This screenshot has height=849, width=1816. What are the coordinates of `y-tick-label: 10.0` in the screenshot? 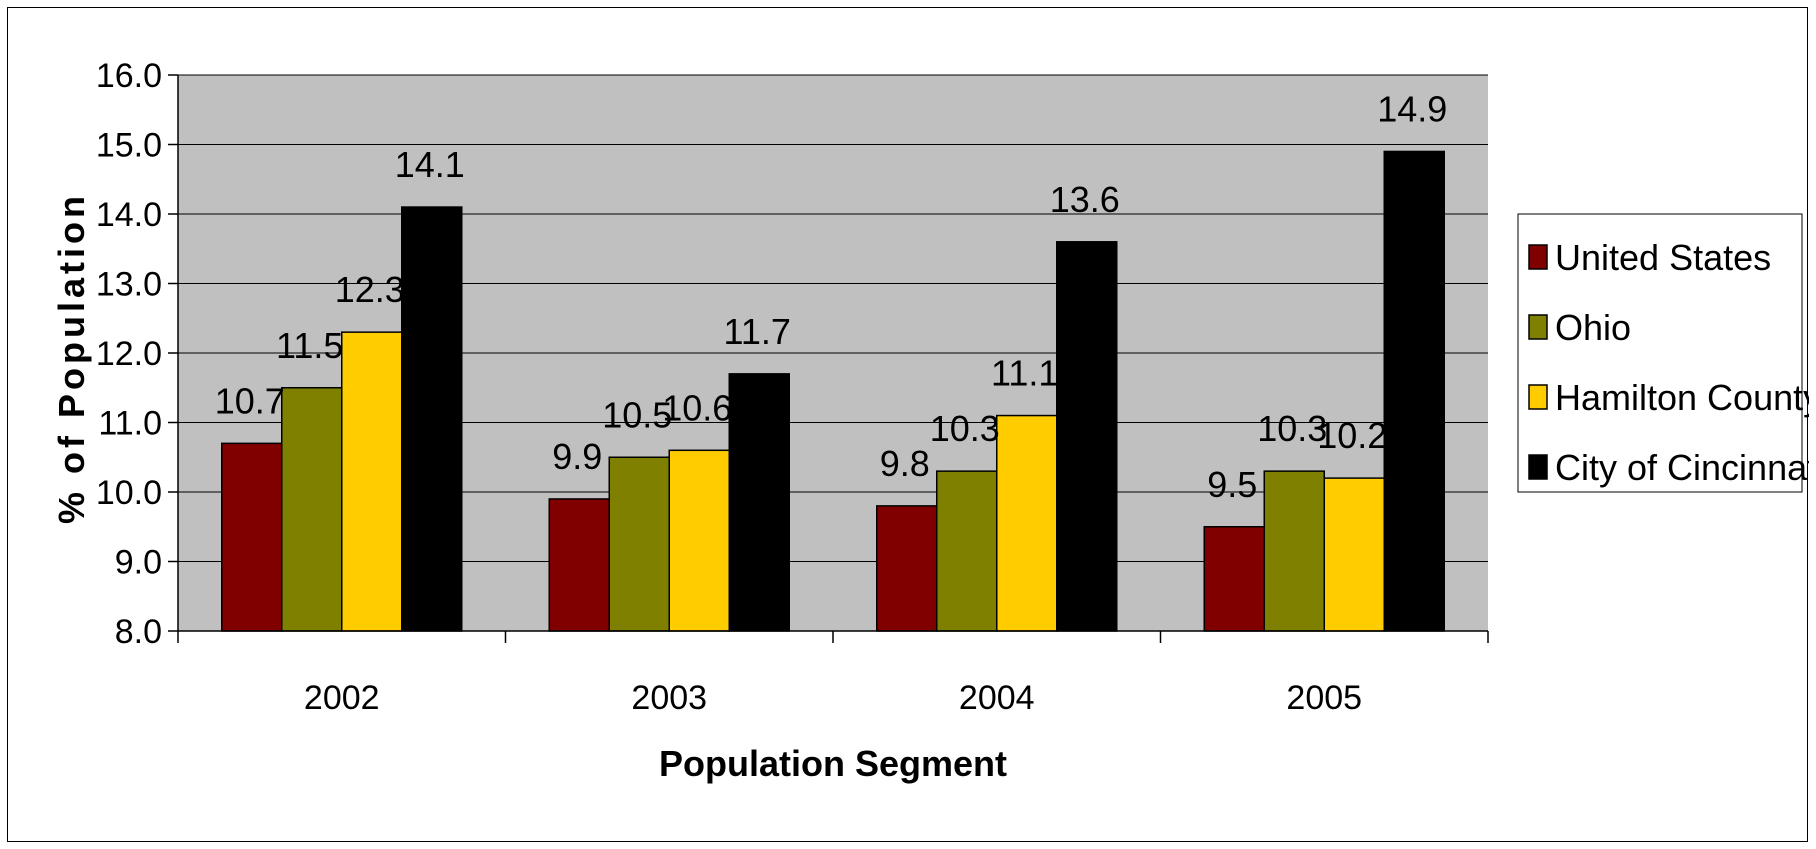 It's located at (129, 493).